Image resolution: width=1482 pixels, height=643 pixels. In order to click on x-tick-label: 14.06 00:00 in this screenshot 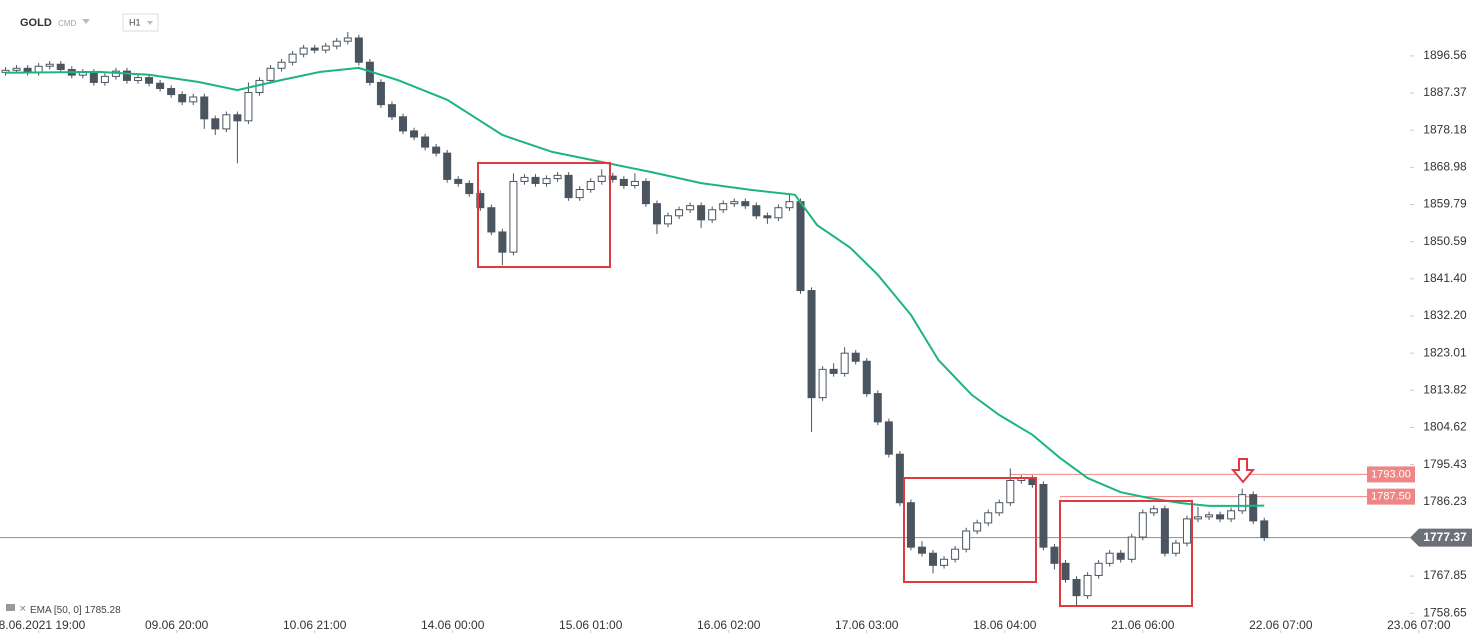, I will do `click(453, 625)`.